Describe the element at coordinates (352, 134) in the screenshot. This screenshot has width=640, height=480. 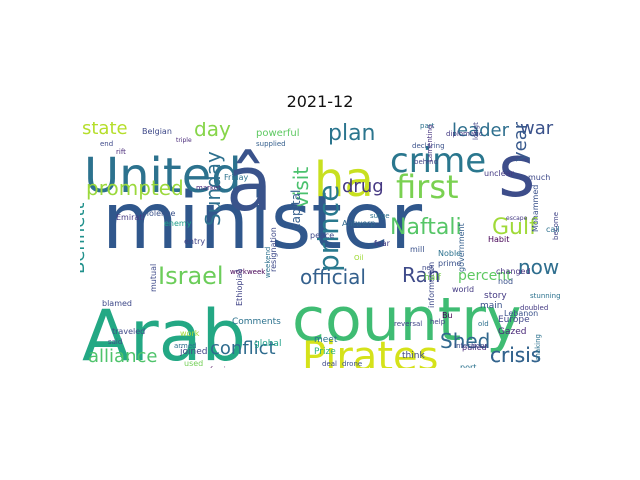
I see `word-cloud-word: plan` at that location.